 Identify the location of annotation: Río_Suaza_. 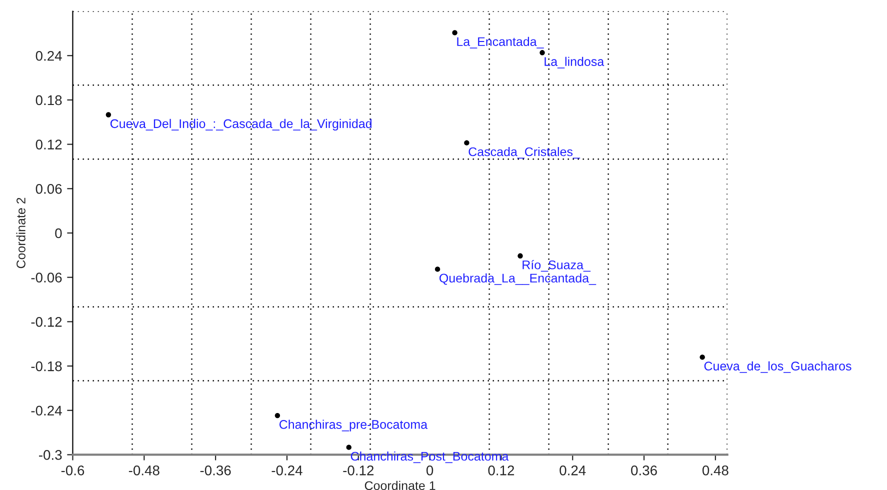
(556, 266).